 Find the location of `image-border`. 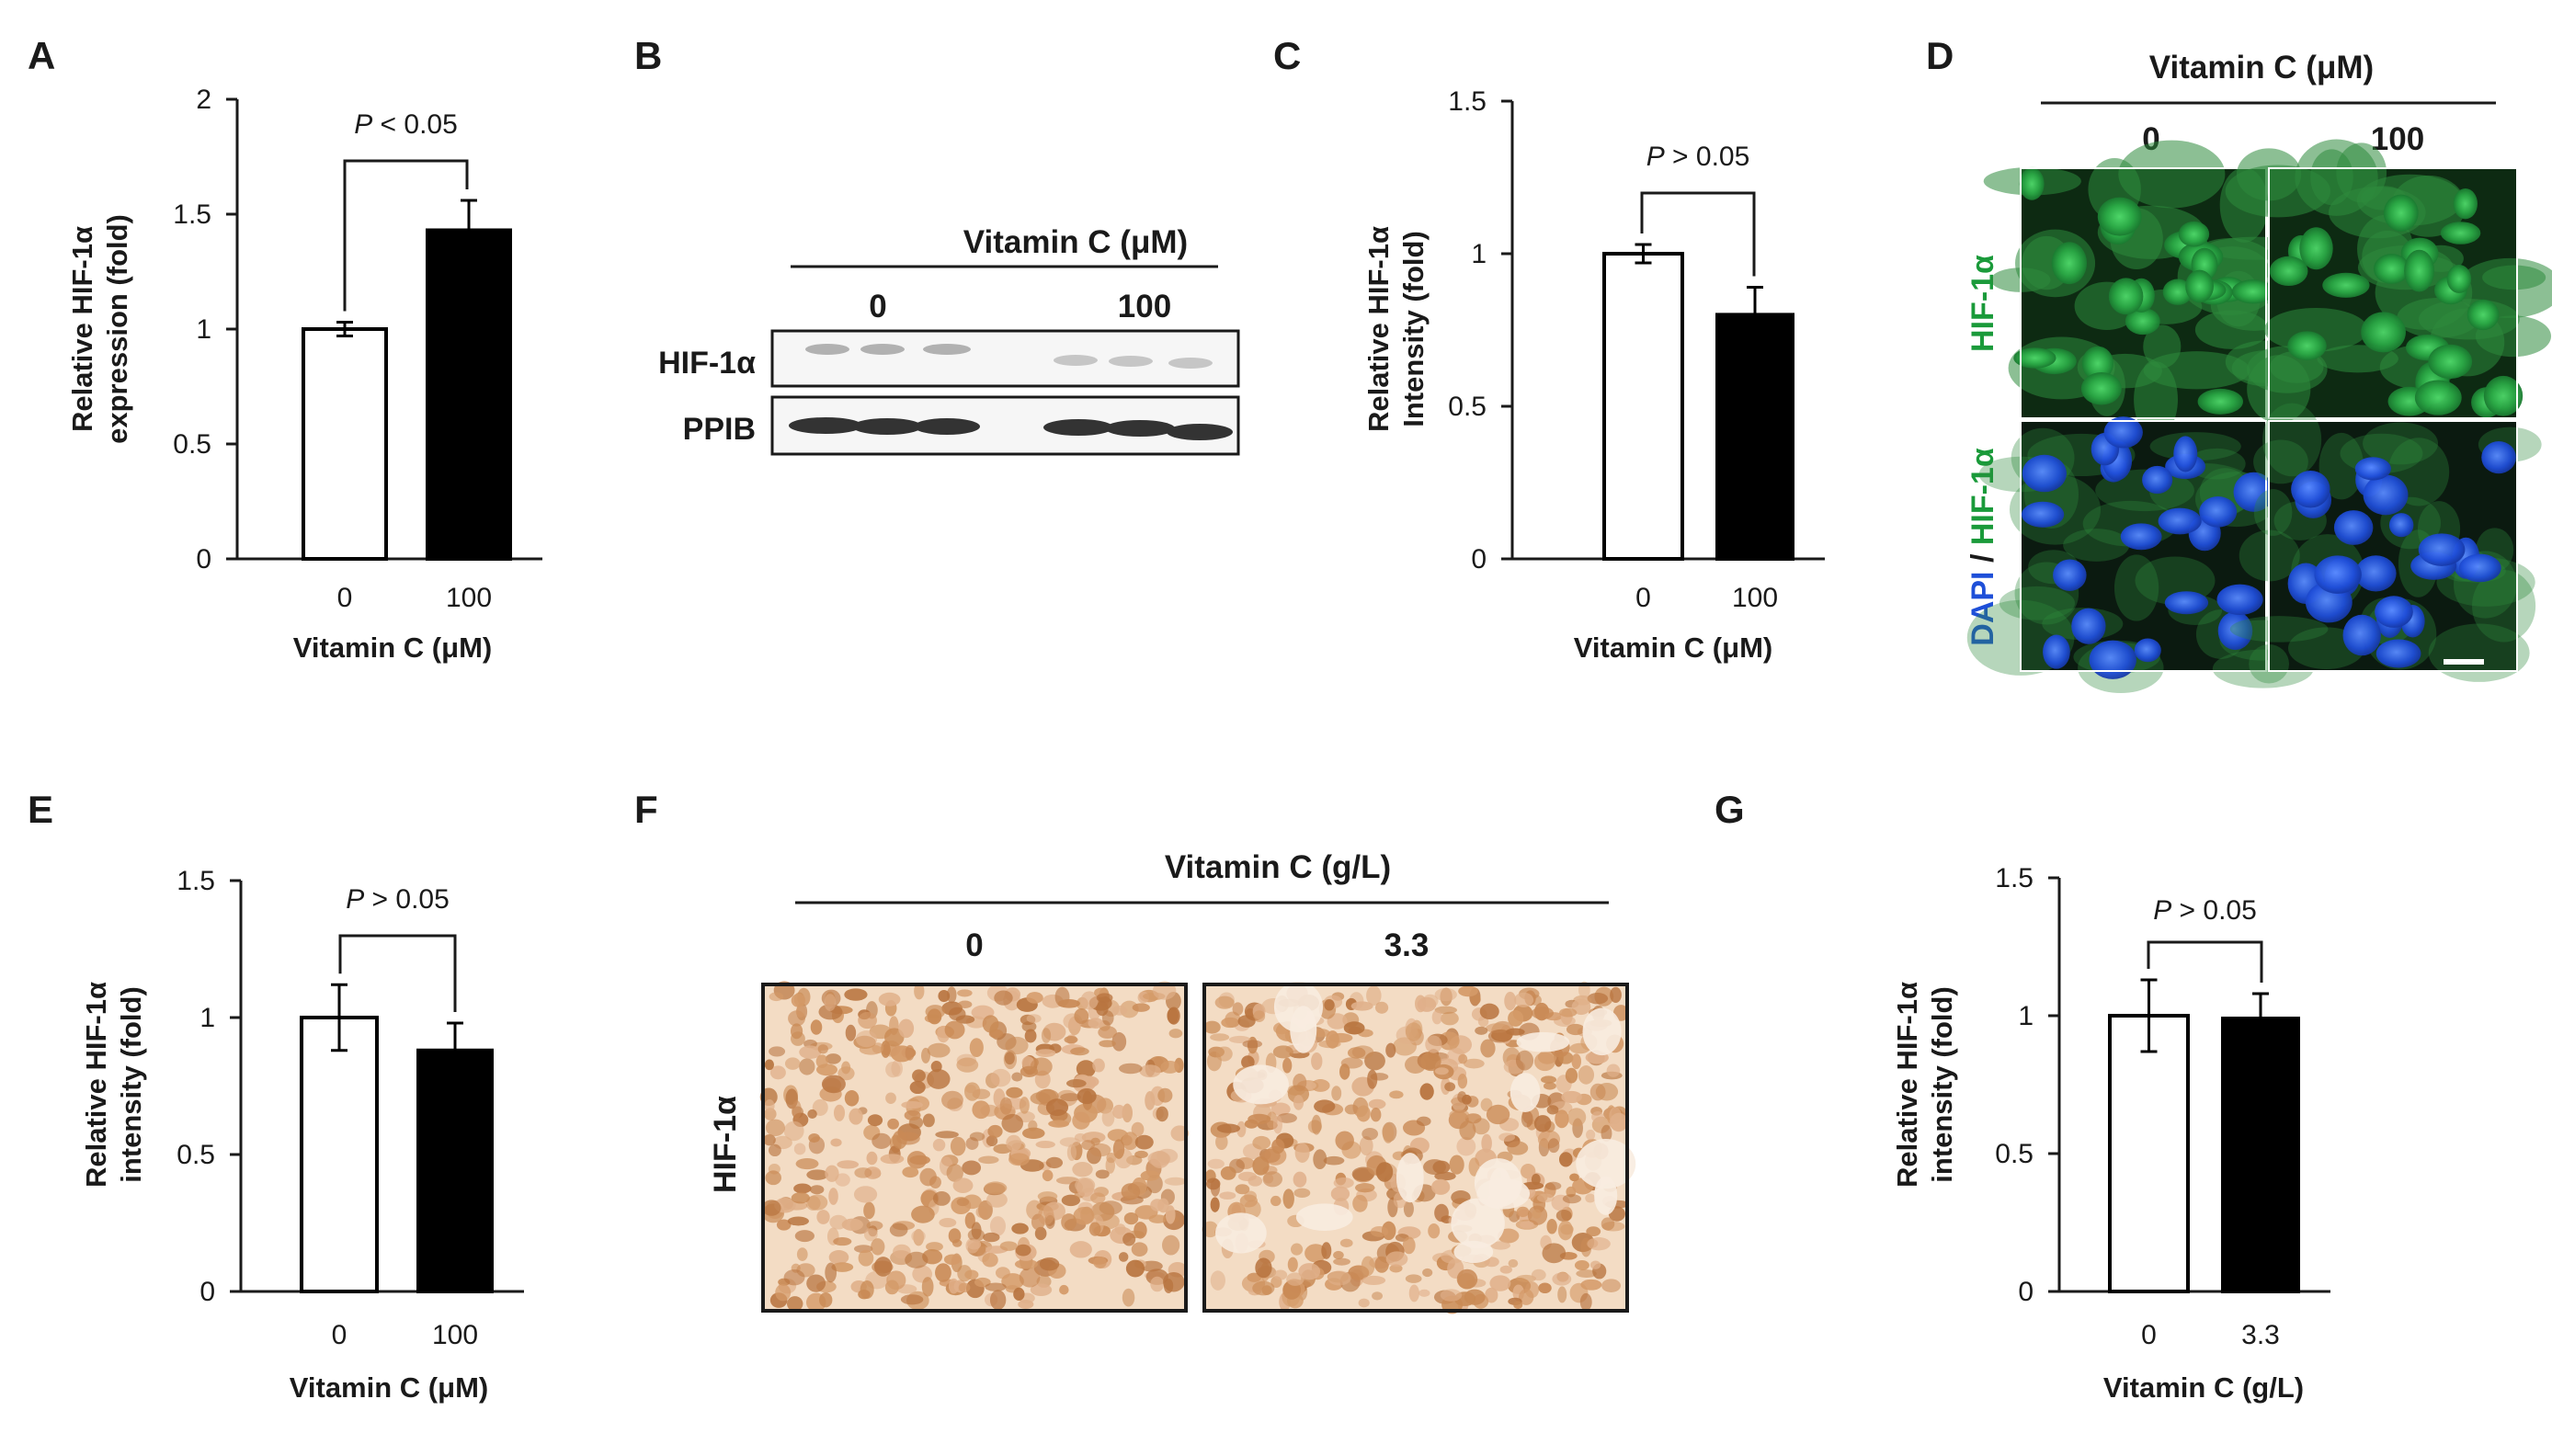

image-border is located at coordinates (2393, 546).